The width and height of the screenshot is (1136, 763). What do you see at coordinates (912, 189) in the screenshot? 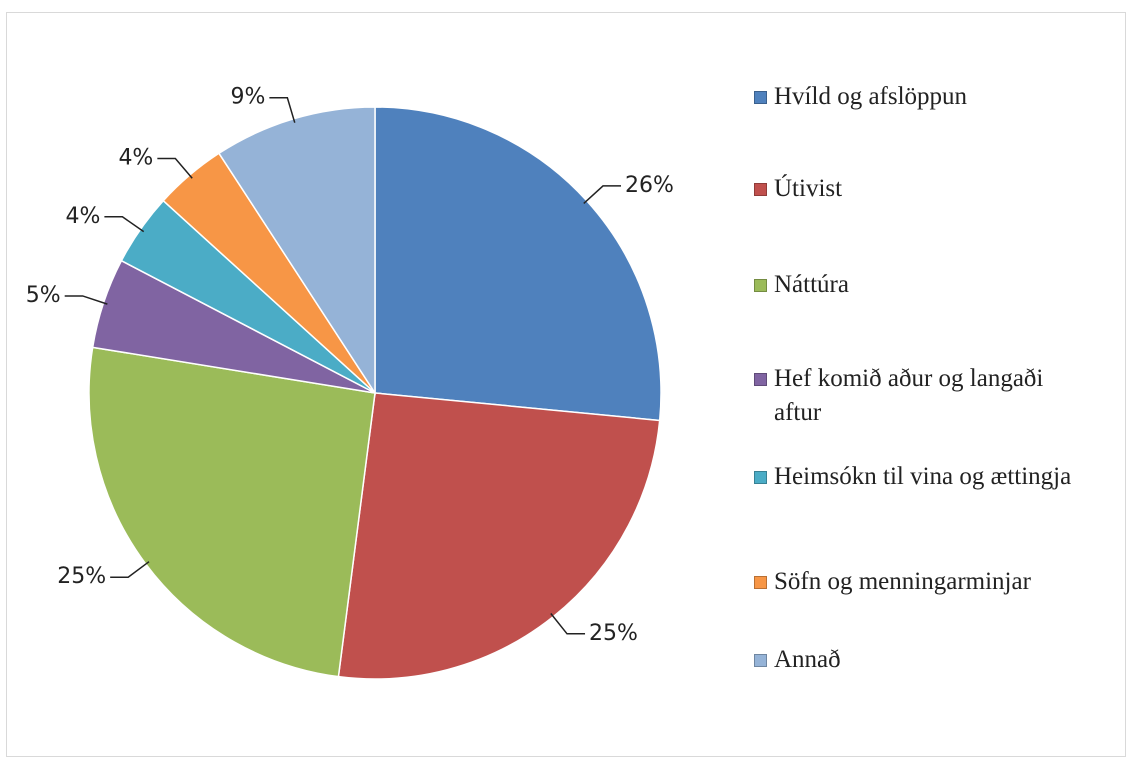
I see `legend-entry: Útivist` at bounding box center [912, 189].